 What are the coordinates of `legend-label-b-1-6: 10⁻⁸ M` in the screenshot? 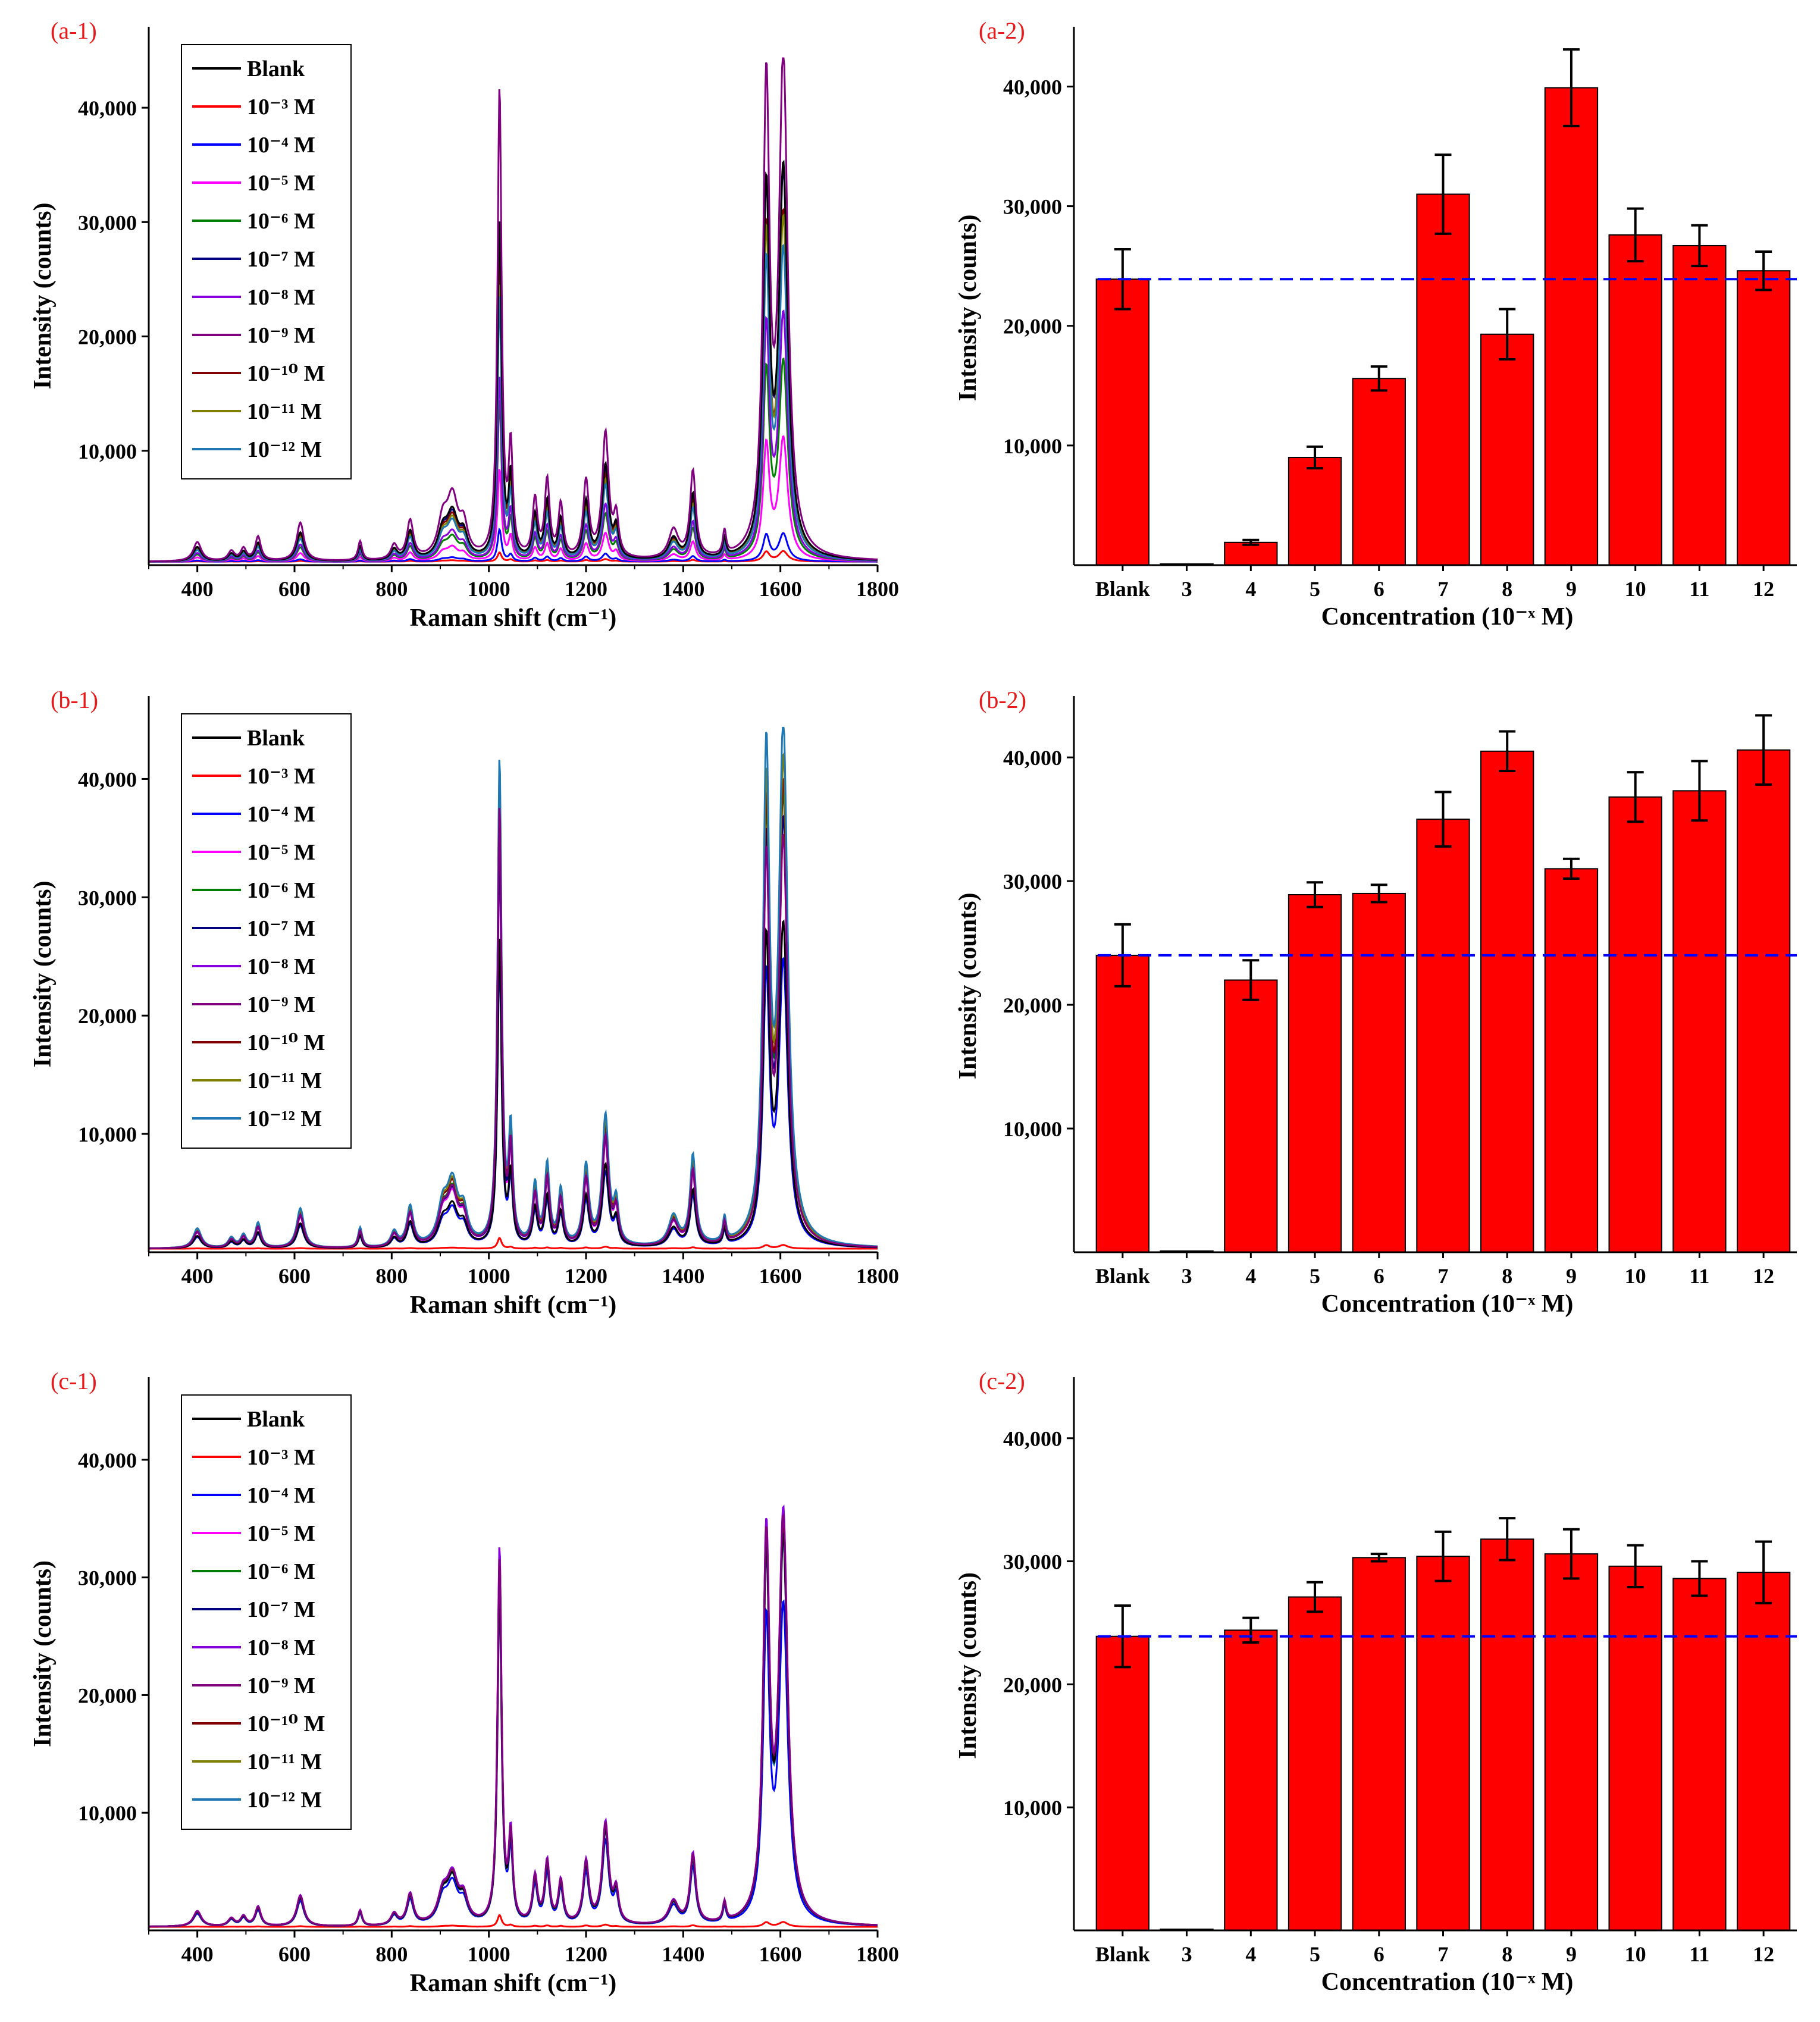 It's located at (281, 966).